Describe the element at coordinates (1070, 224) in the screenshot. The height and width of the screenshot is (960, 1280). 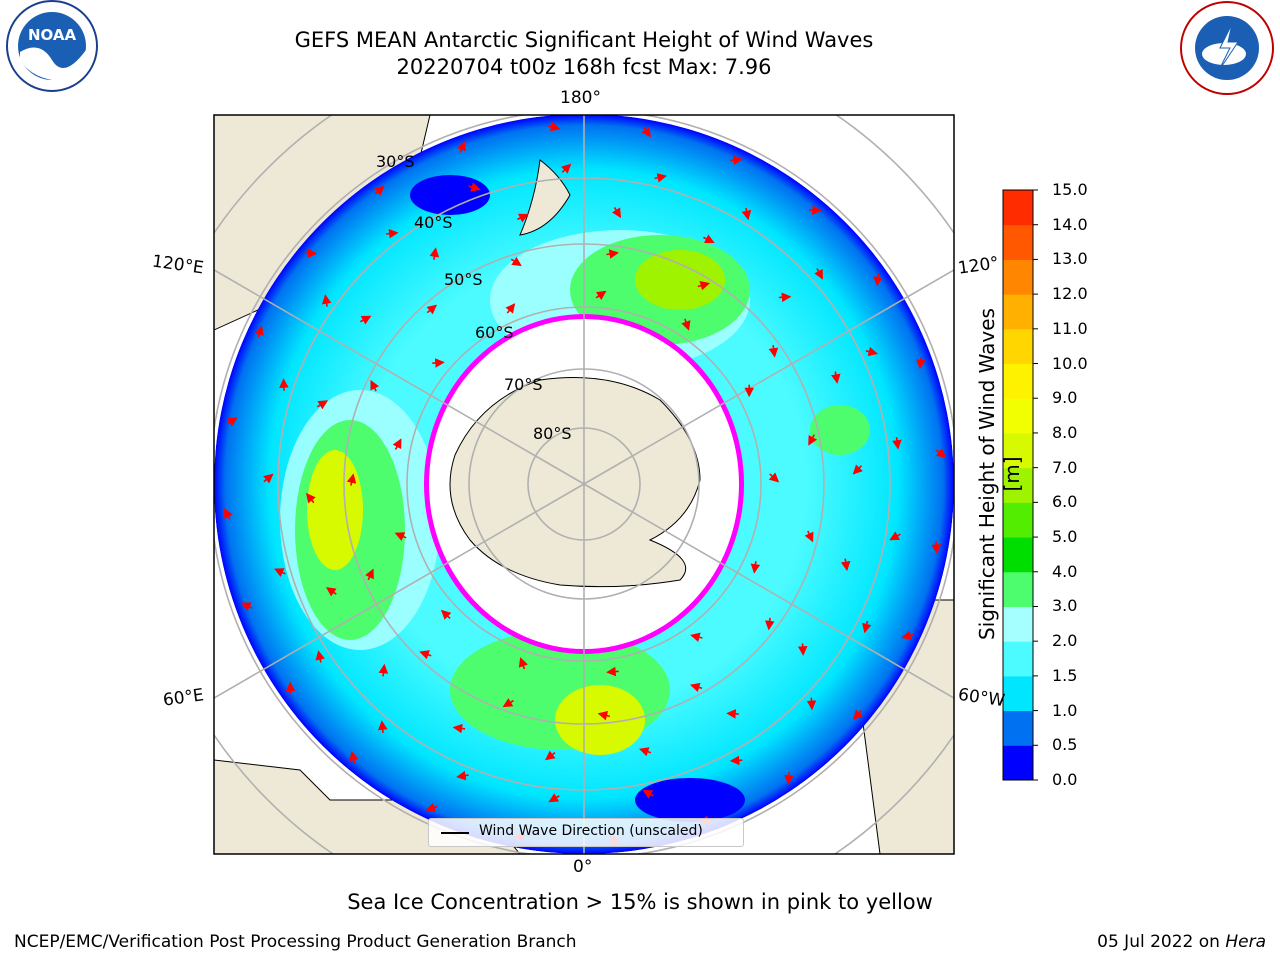
I see `colorbar-tick-label: 14.0` at that location.